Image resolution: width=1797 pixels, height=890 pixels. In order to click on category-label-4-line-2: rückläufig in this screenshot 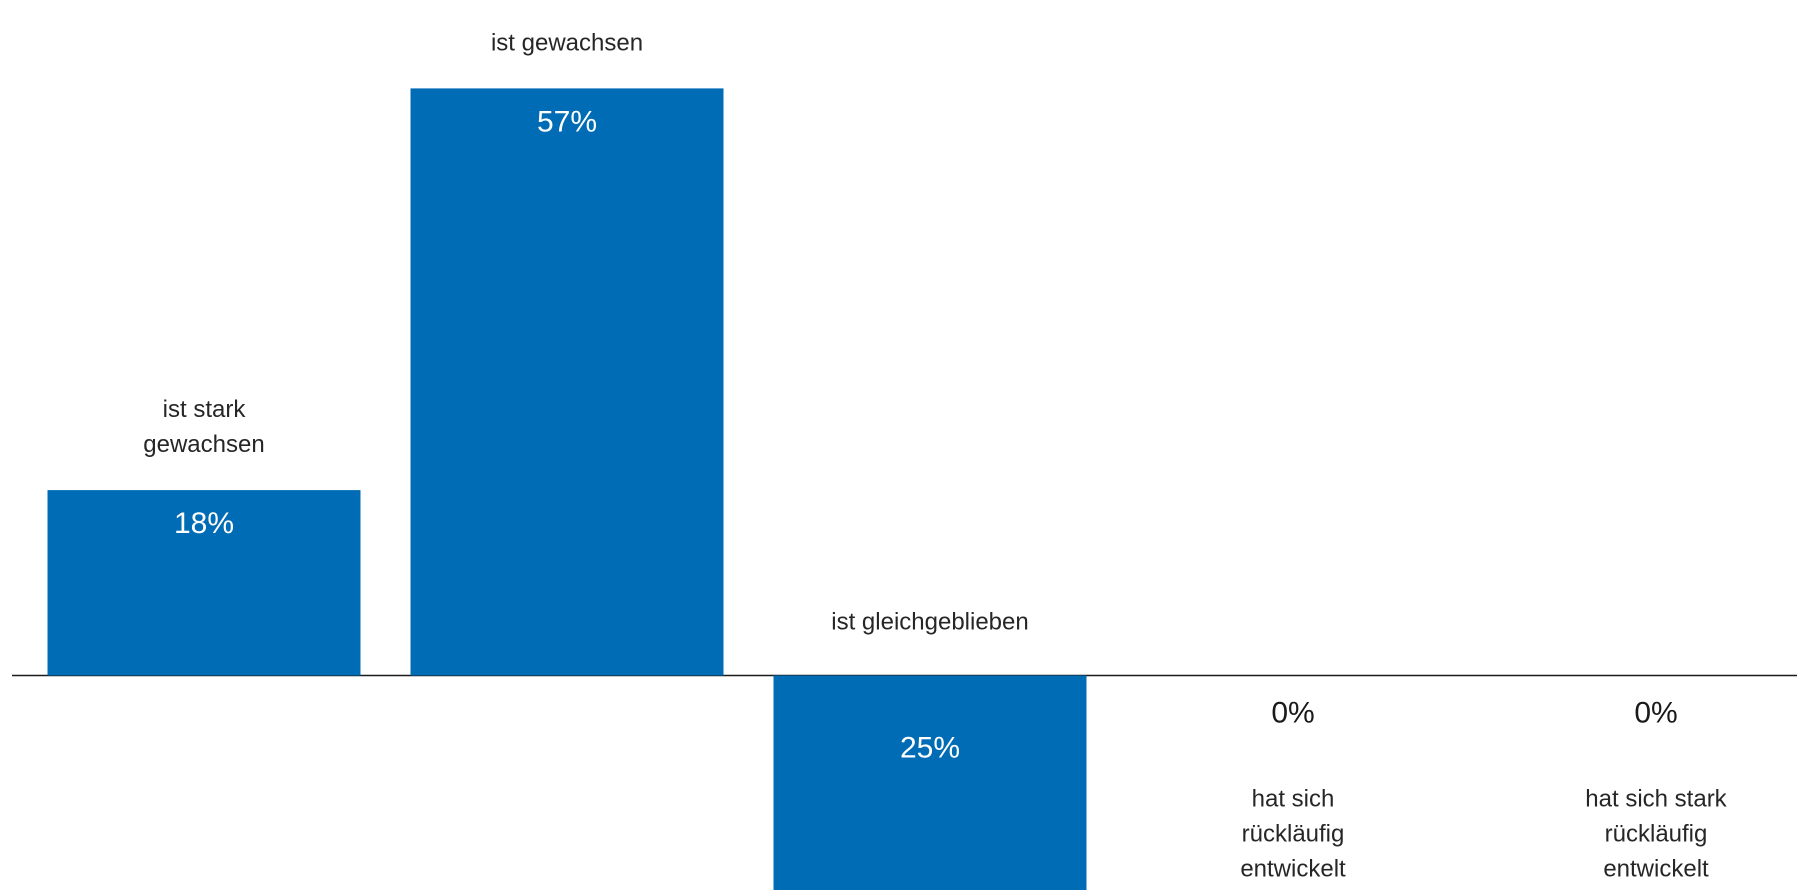, I will do `click(1293, 834)`.